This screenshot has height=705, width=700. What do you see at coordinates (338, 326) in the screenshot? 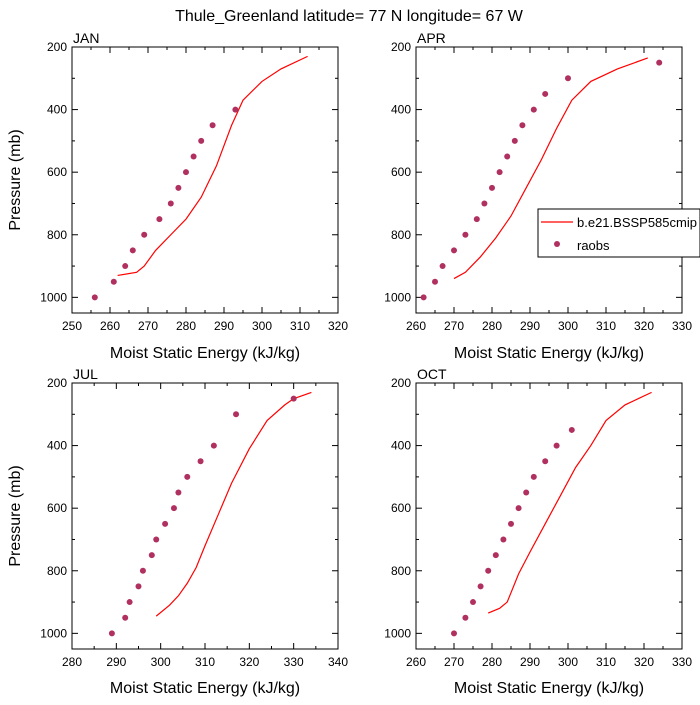
I see `x-tick-label: 320` at bounding box center [338, 326].